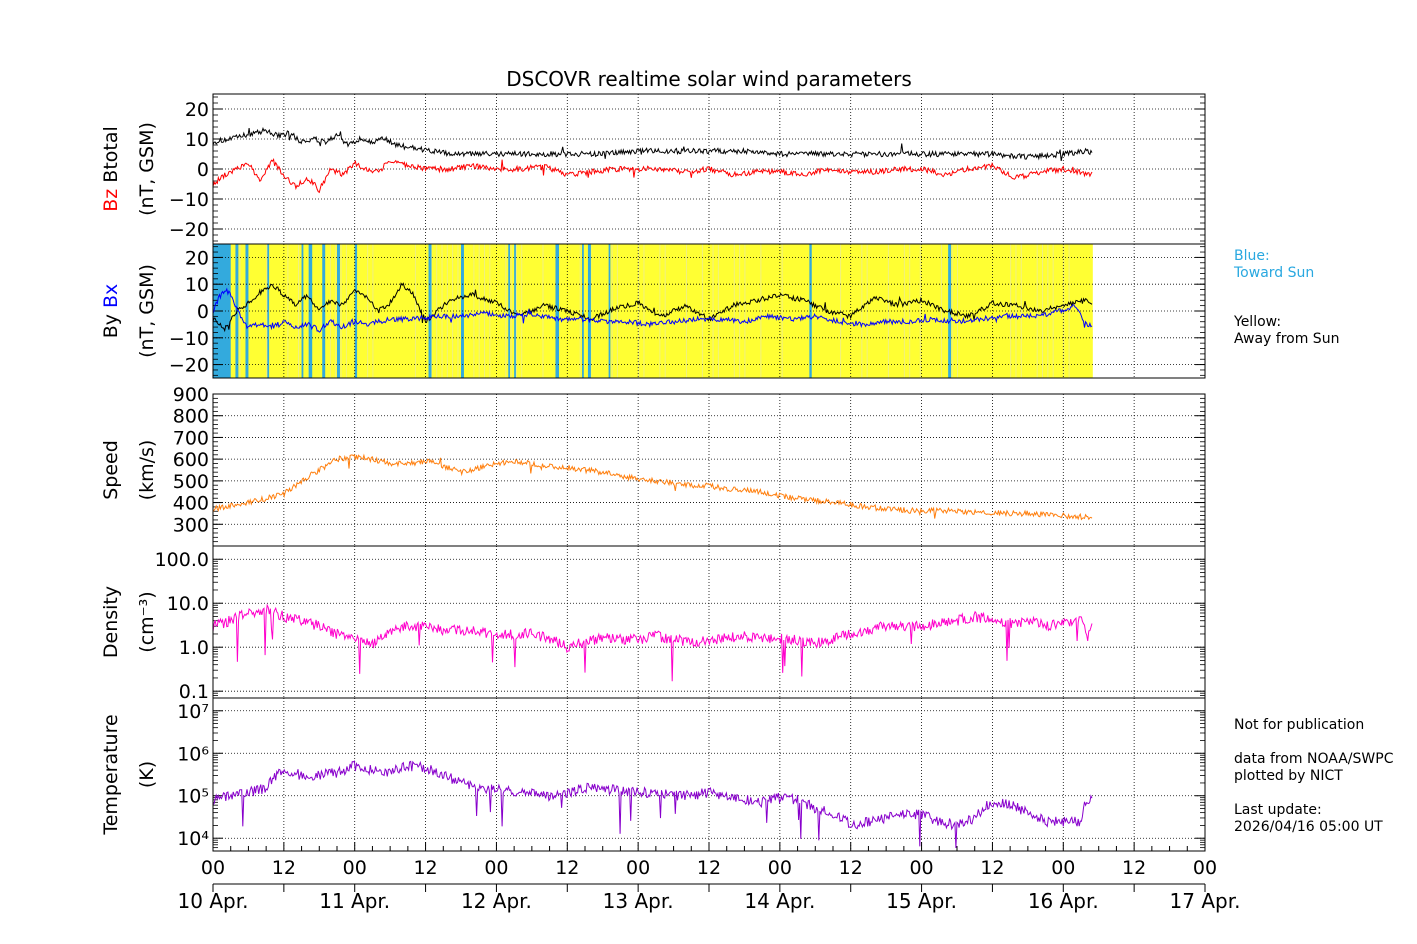 Image resolution: width=1417 pixels, height=944 pixels. What do you see at coordinates (1278, 810) in the screenshot?
I see `last-update-label: Last update:` at bounding box center [1278, 810].